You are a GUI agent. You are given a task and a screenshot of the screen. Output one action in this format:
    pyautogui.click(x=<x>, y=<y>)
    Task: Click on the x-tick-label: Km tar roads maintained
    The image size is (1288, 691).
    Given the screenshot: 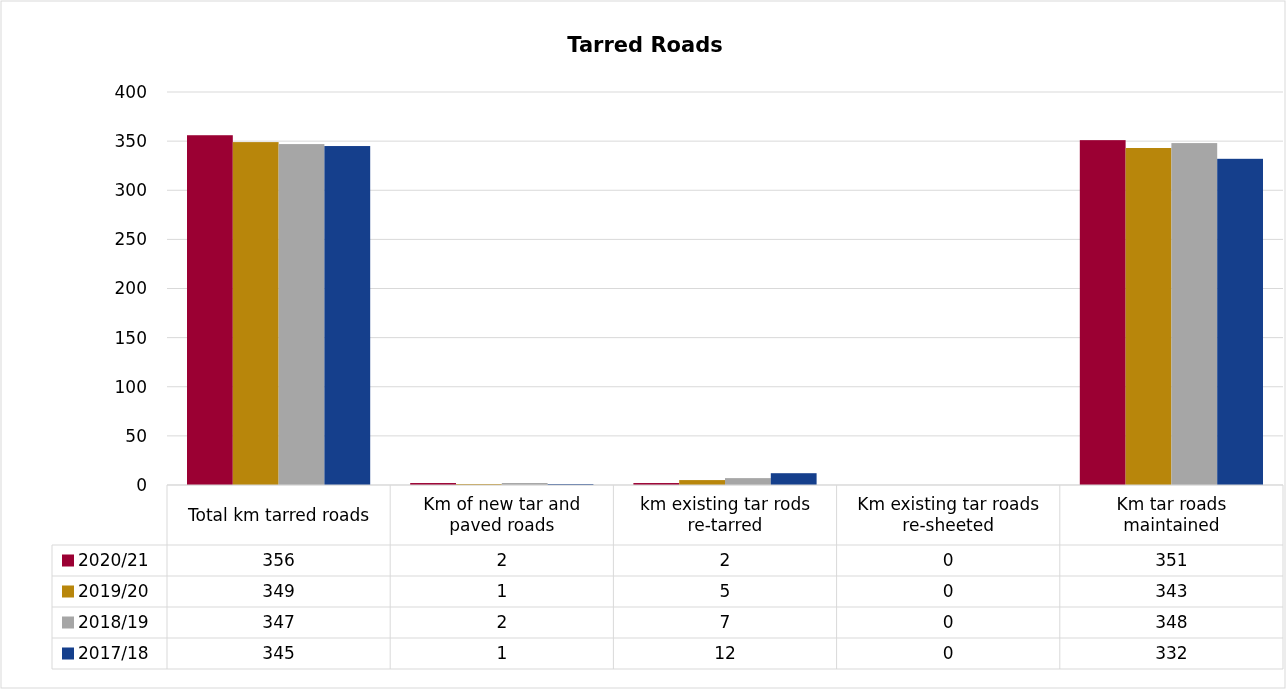 What is the action you would take?
    pyautogui.click(x=1171, y=515)
    